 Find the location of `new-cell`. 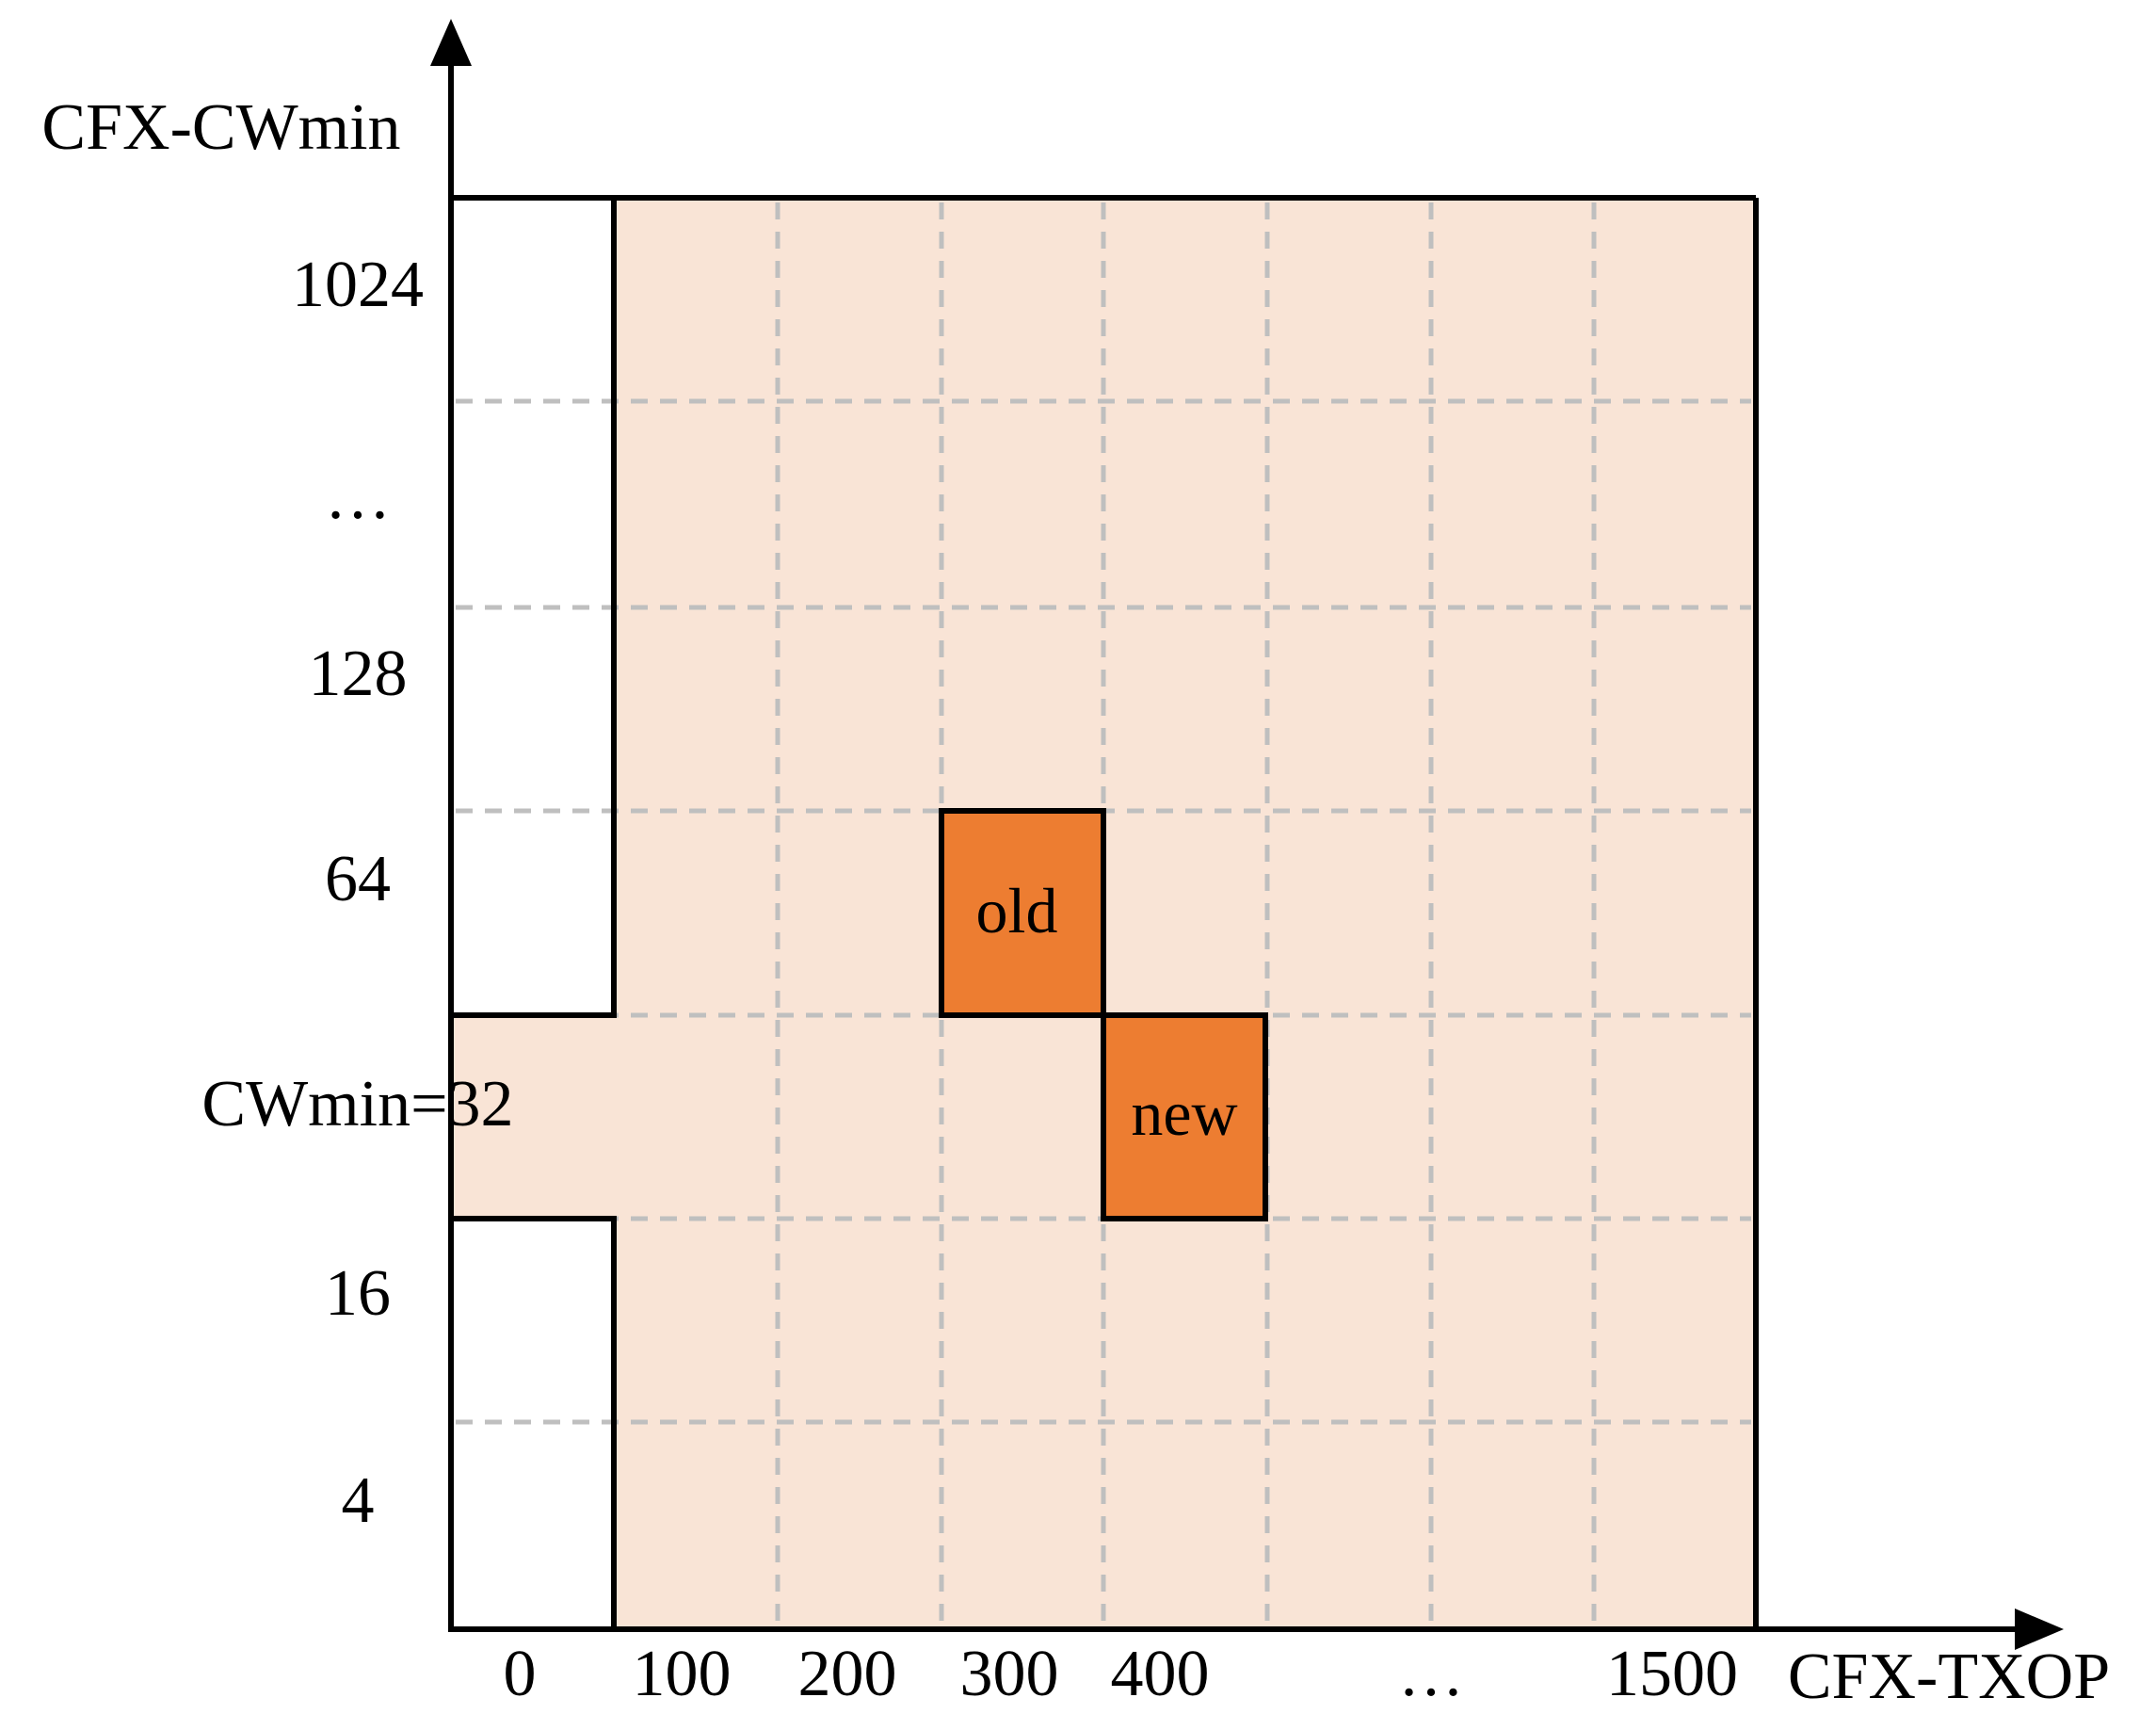

new-cell is located at coordinates (1184, 1116).